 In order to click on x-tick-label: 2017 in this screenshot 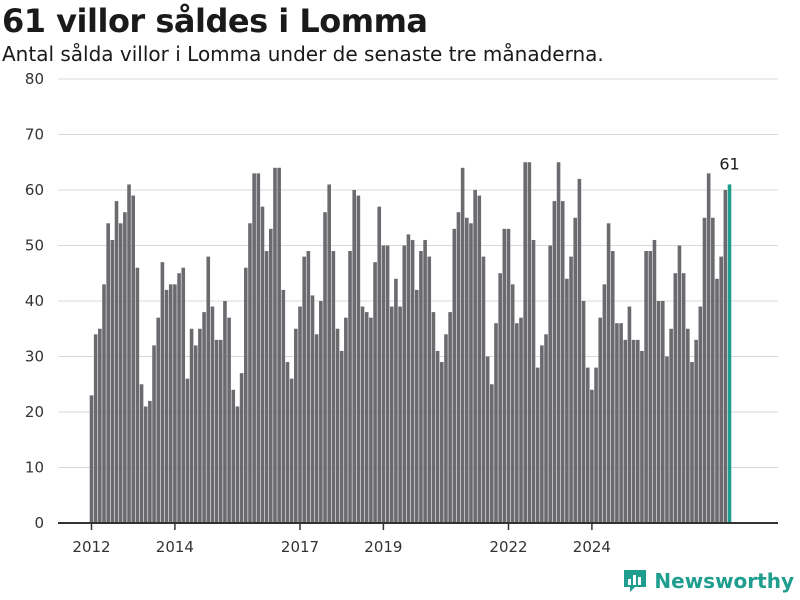, I will do `click(300, 547)`.